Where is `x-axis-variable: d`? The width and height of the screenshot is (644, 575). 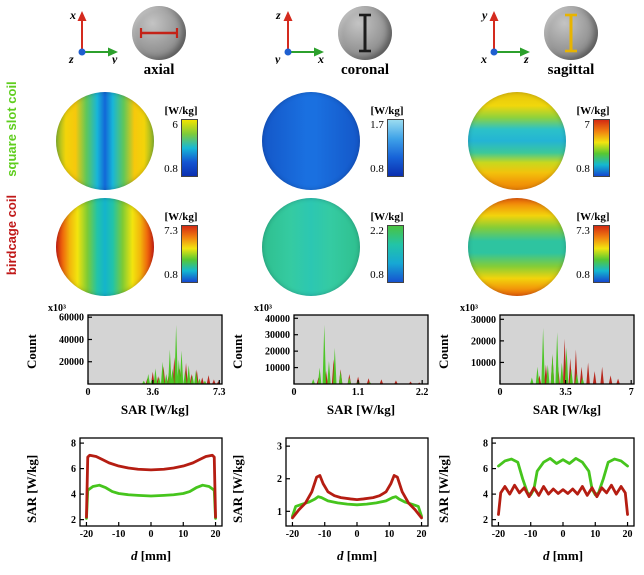 x-axis-variable: d is located at coordinates (134, 555).